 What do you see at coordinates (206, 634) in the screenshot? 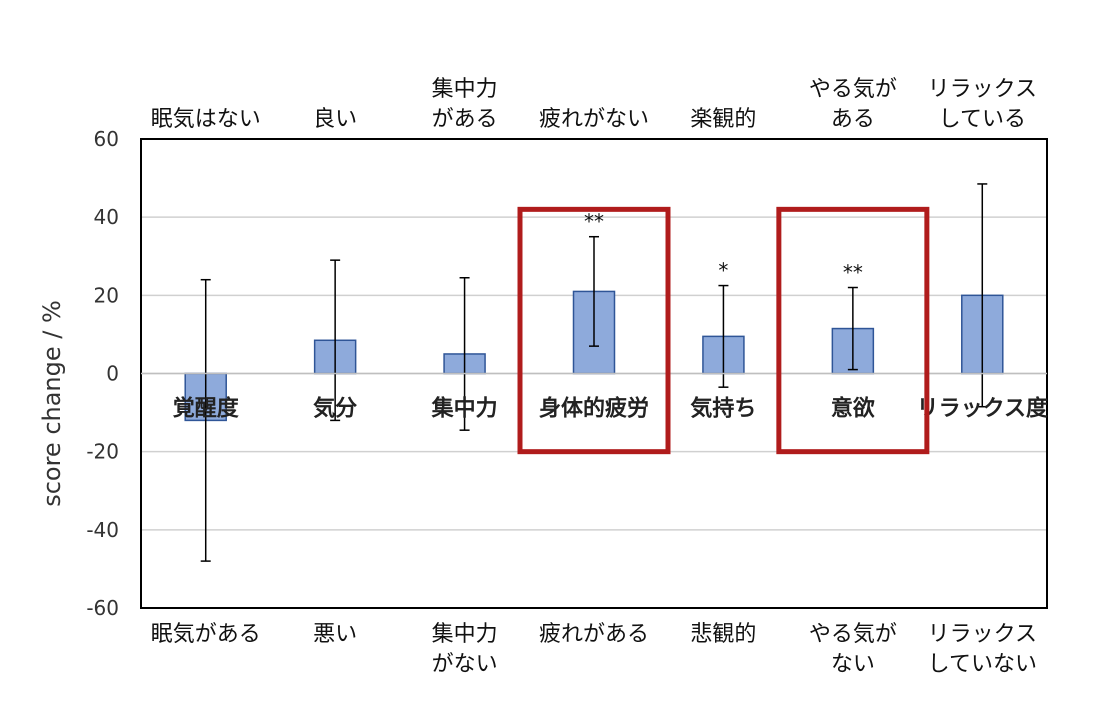
I see `bottom-descriptor-label: 眠気がある` at bounding box center [206, 634].